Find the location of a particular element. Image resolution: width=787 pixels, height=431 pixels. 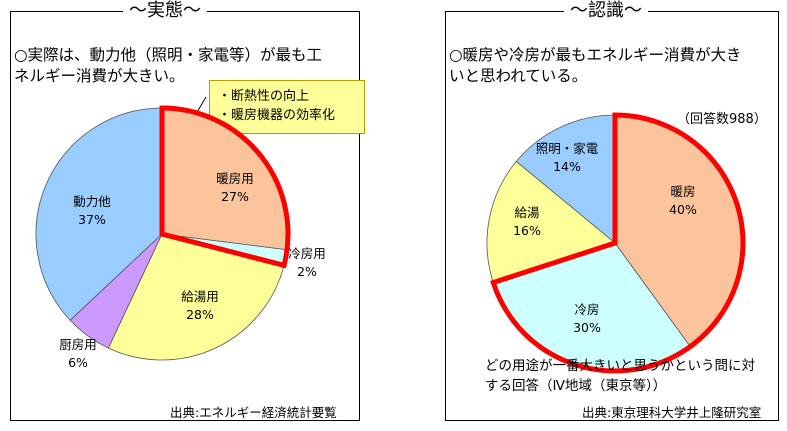

callout-line-insulation: ・断熱性の向上 is located at coordinates (264, 96).